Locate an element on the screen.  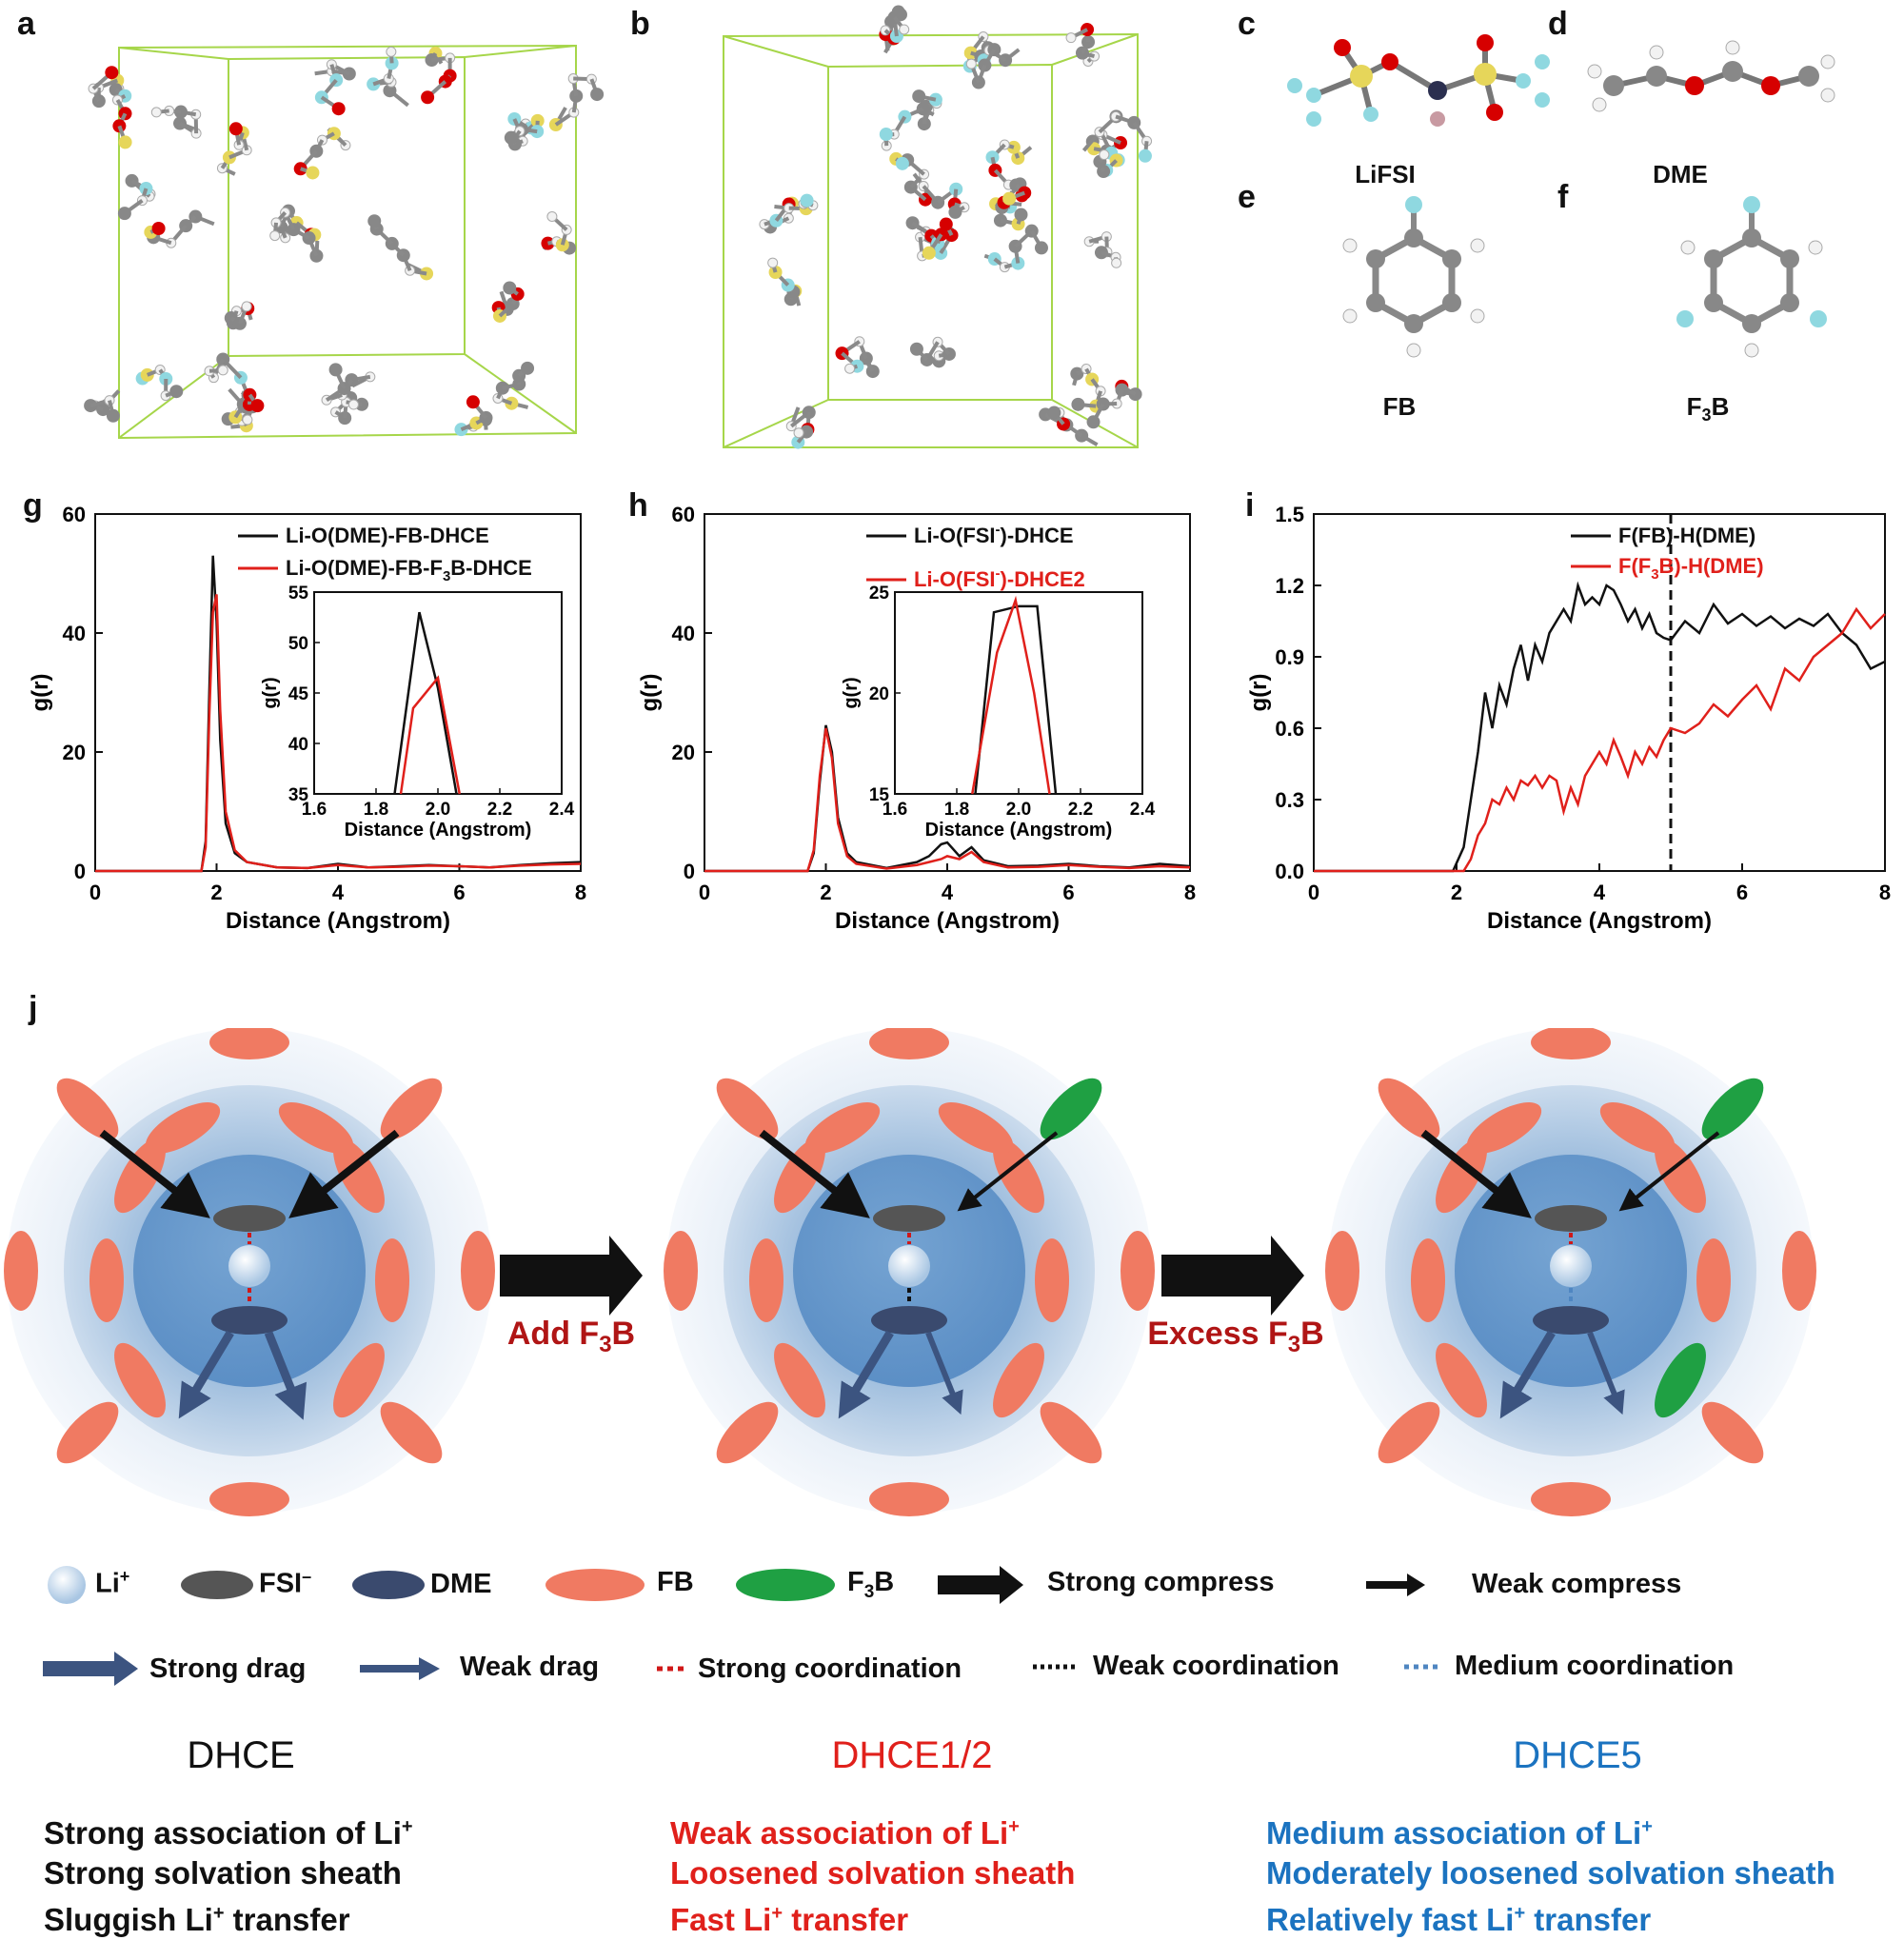
y-tick-label: 0.0 is located at coordinates (1289, 871).